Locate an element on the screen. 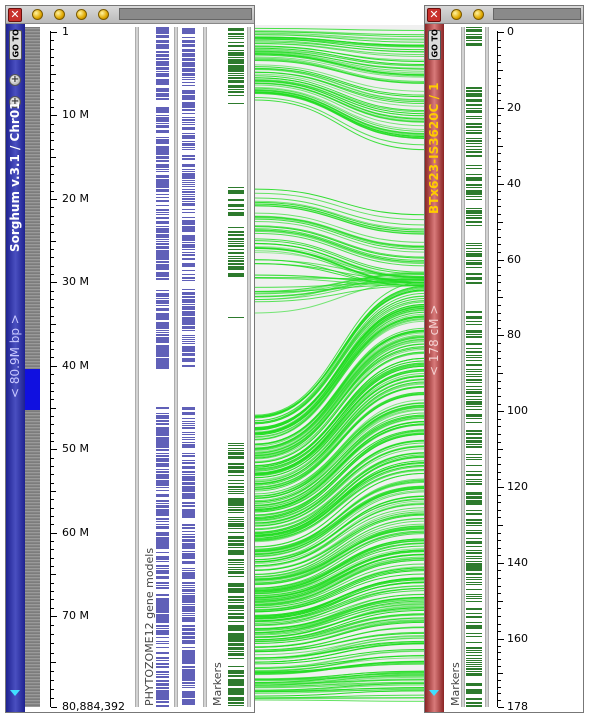 The width and height of the screenshot is (589, 716). left-goto-button: GO TO is located at coordinates (15, 44).